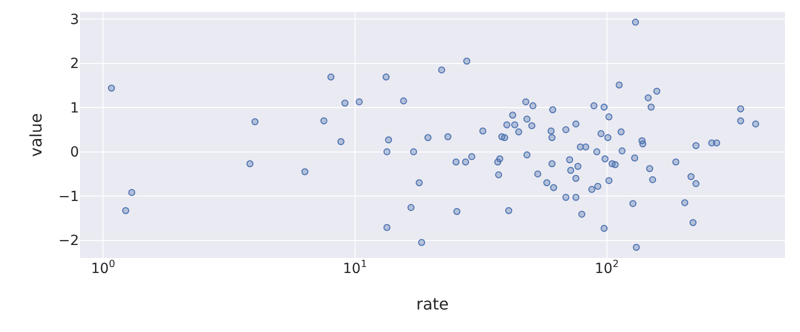  Describe the element at coordinates (354, 268) in the screenshot. I see `x-tick-label: 10$^{1}$` at that location.